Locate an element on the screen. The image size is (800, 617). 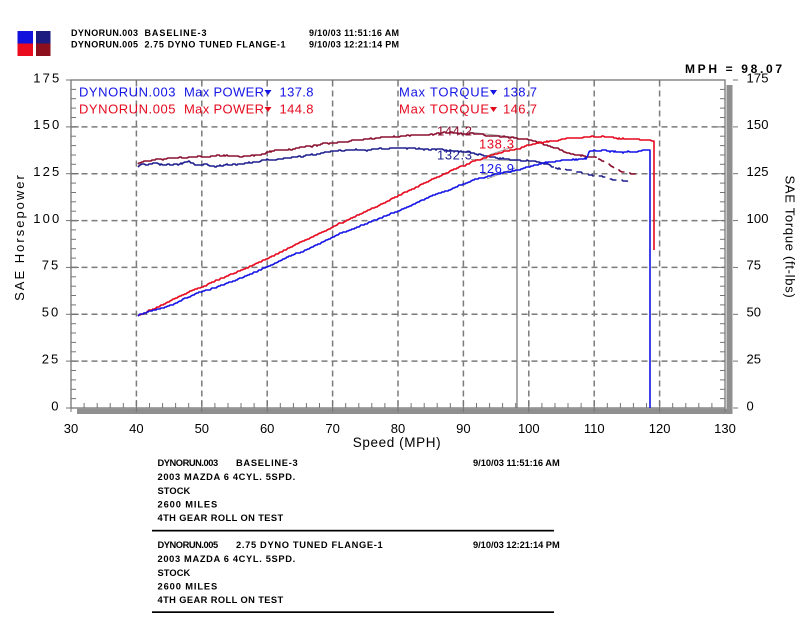
svg-text: 80 is located at coordinates (398, 428).